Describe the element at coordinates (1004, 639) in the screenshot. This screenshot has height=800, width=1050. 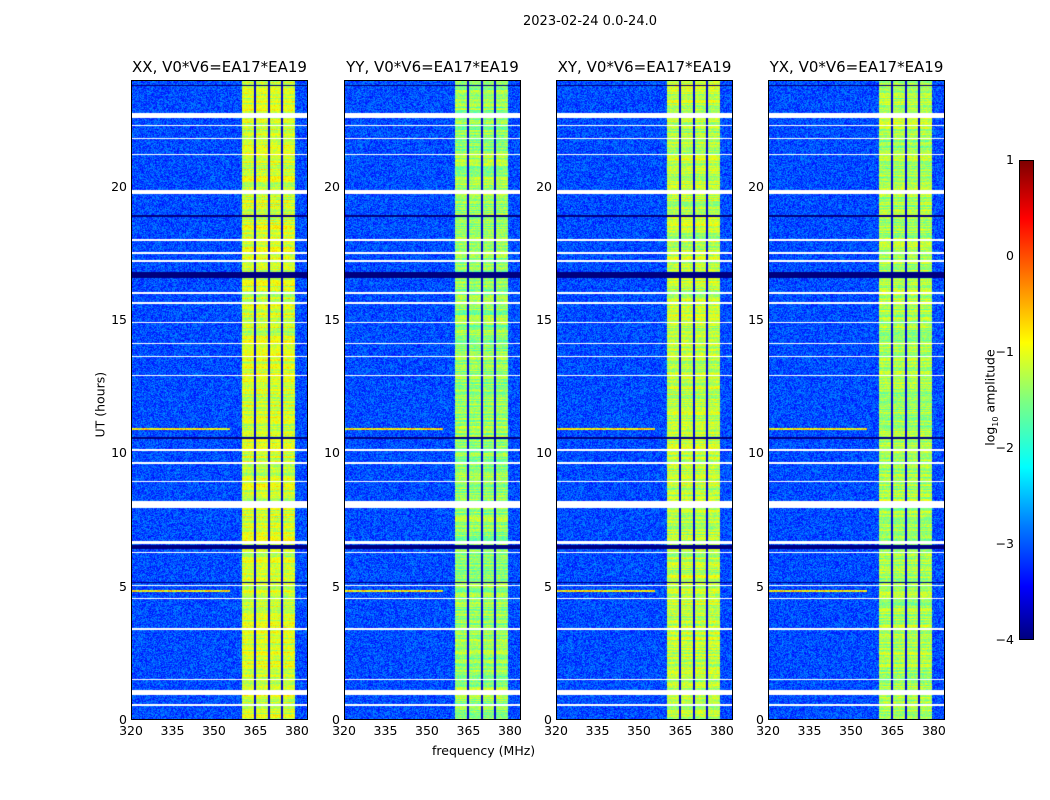
I see `colorbar-tick-label: −4` at that location.